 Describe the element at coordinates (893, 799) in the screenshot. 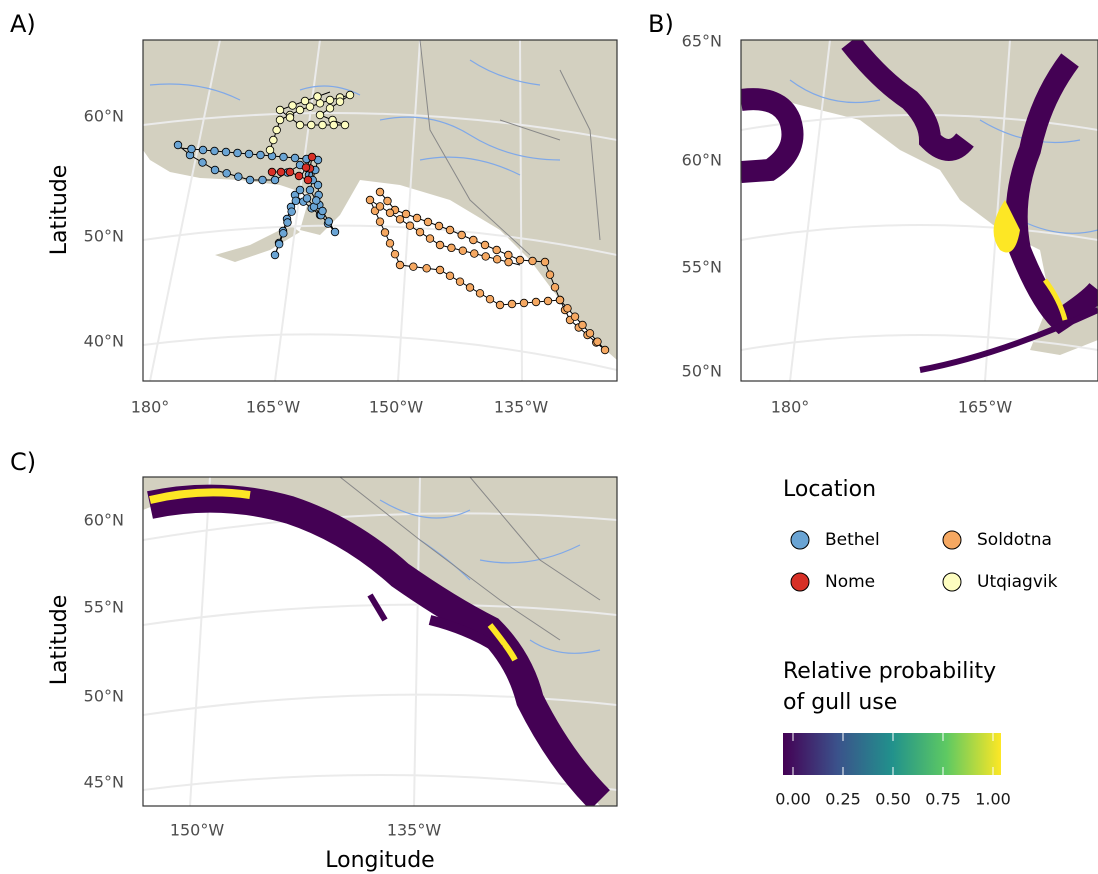

I see `colorbar-tick-label: 0.50` at that location.